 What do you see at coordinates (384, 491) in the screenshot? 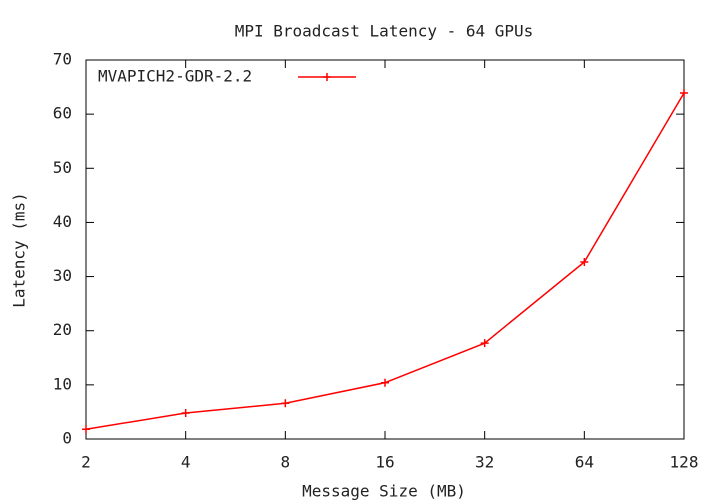
I see `x-axis-label: Message Size (MB)` at bounding box center [384, 491].